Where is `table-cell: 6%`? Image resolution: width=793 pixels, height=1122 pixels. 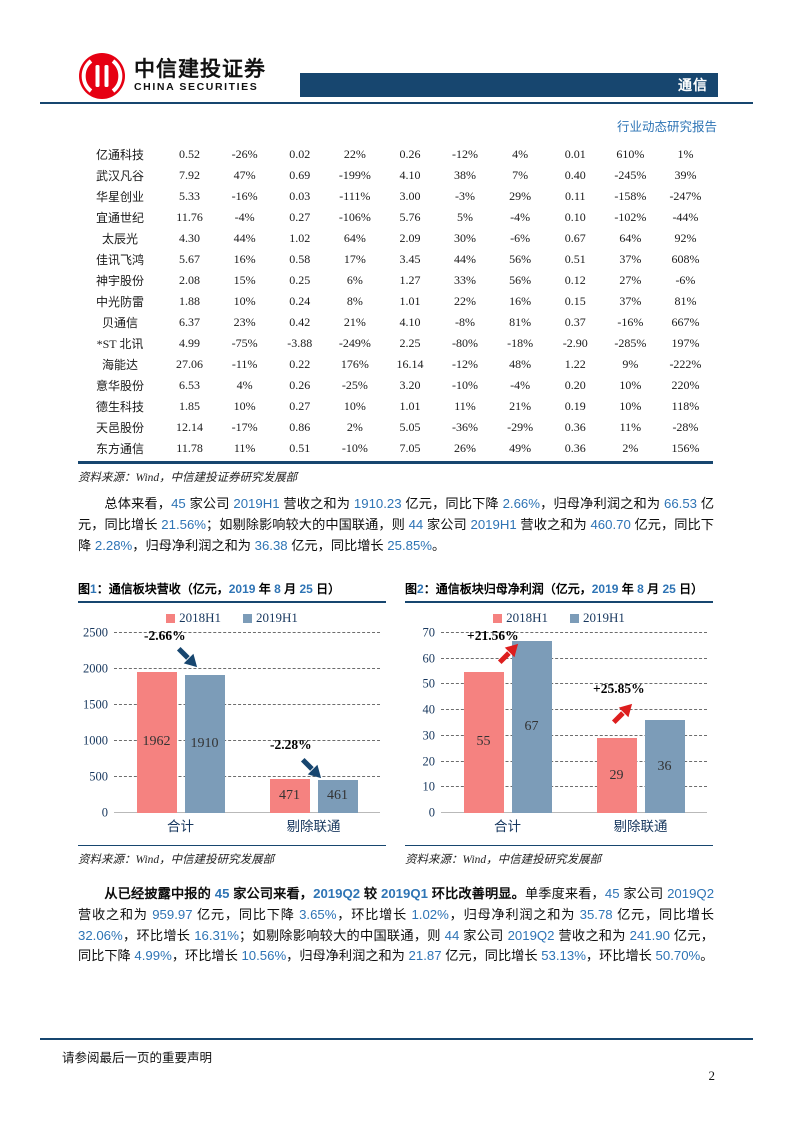 table-cell: 6% is located at coordinates (354, 280).